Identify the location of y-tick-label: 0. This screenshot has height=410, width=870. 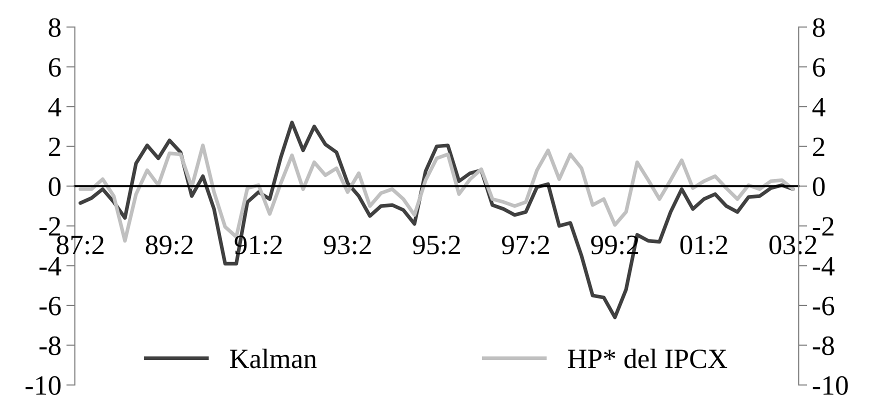
(54, 186).